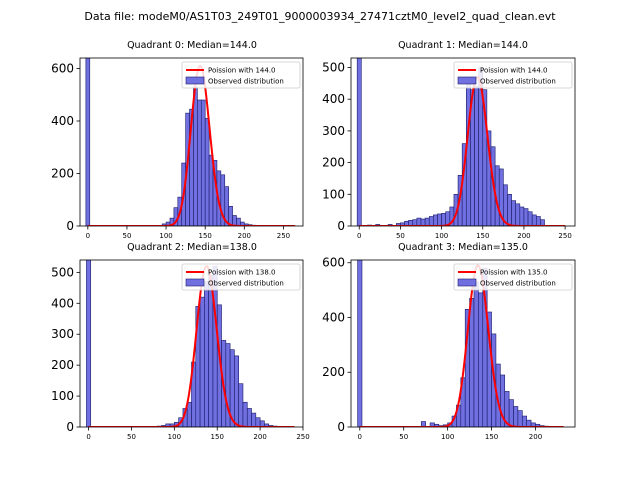  Describe the element at coordinates (191, 145) in the screenshot. I see `quadrant-0-poisson-line` at that location.